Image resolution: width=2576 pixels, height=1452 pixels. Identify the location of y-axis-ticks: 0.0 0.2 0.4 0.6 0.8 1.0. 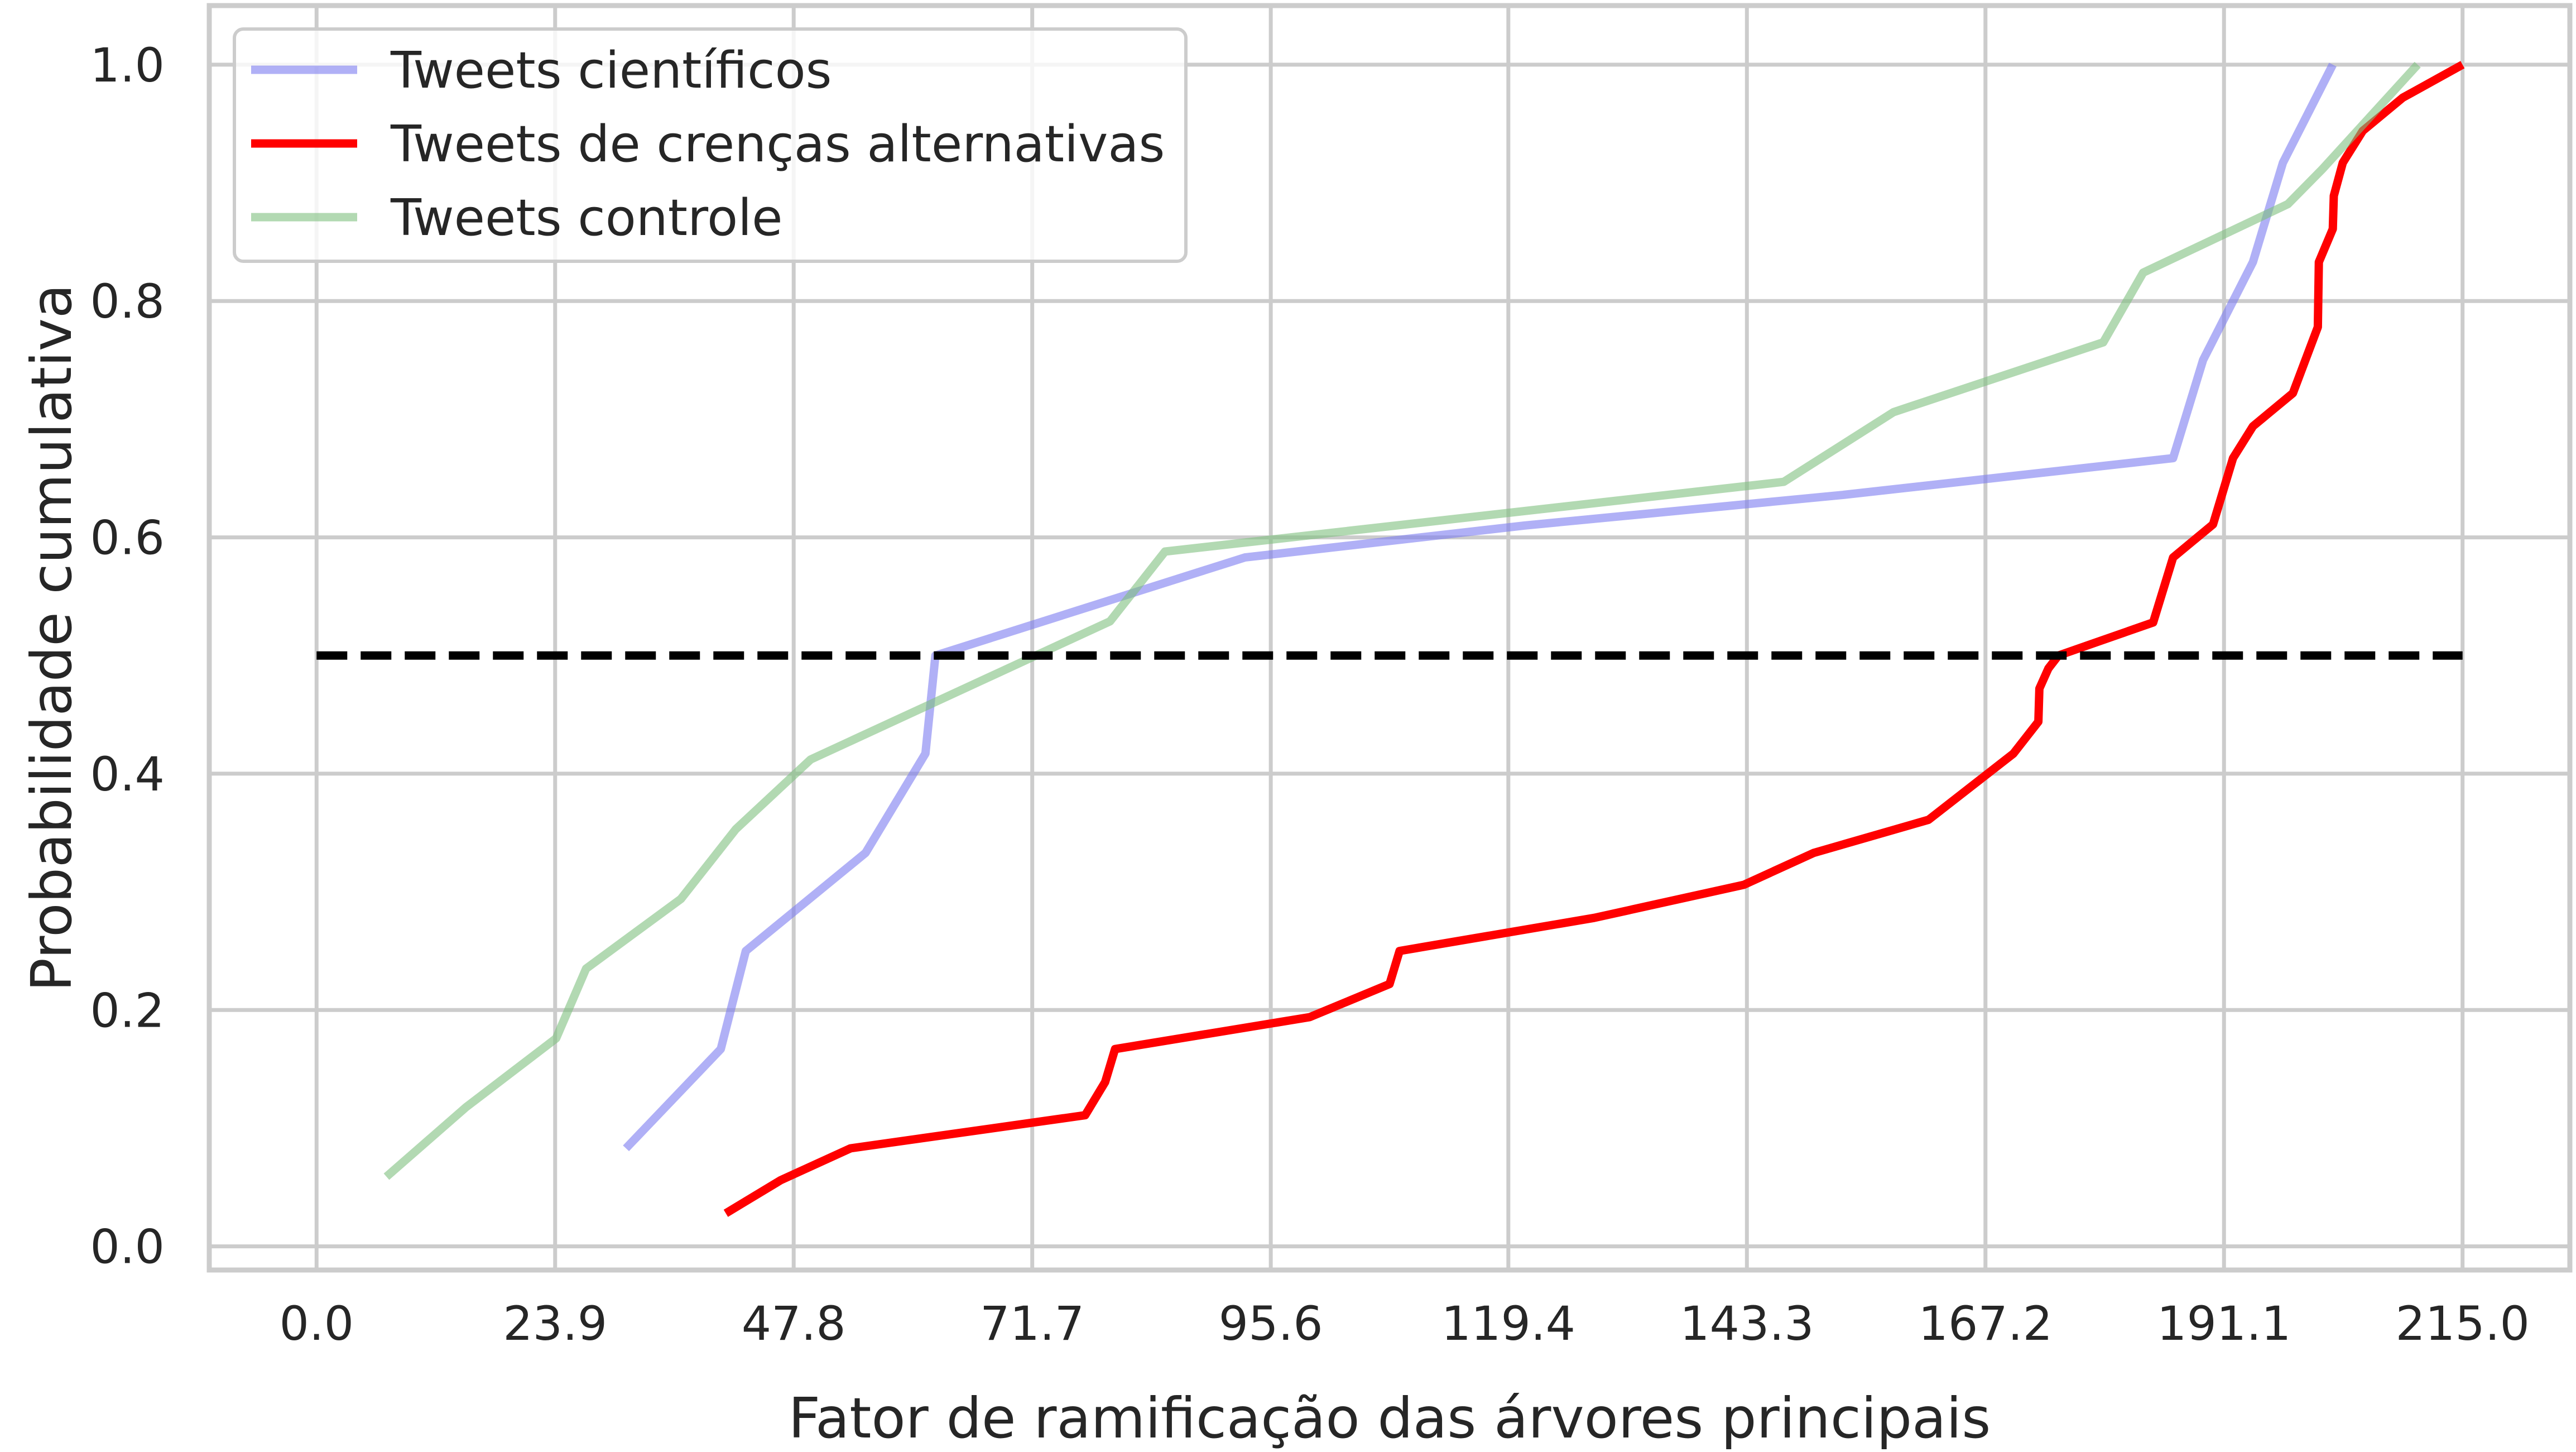
(127, 656).